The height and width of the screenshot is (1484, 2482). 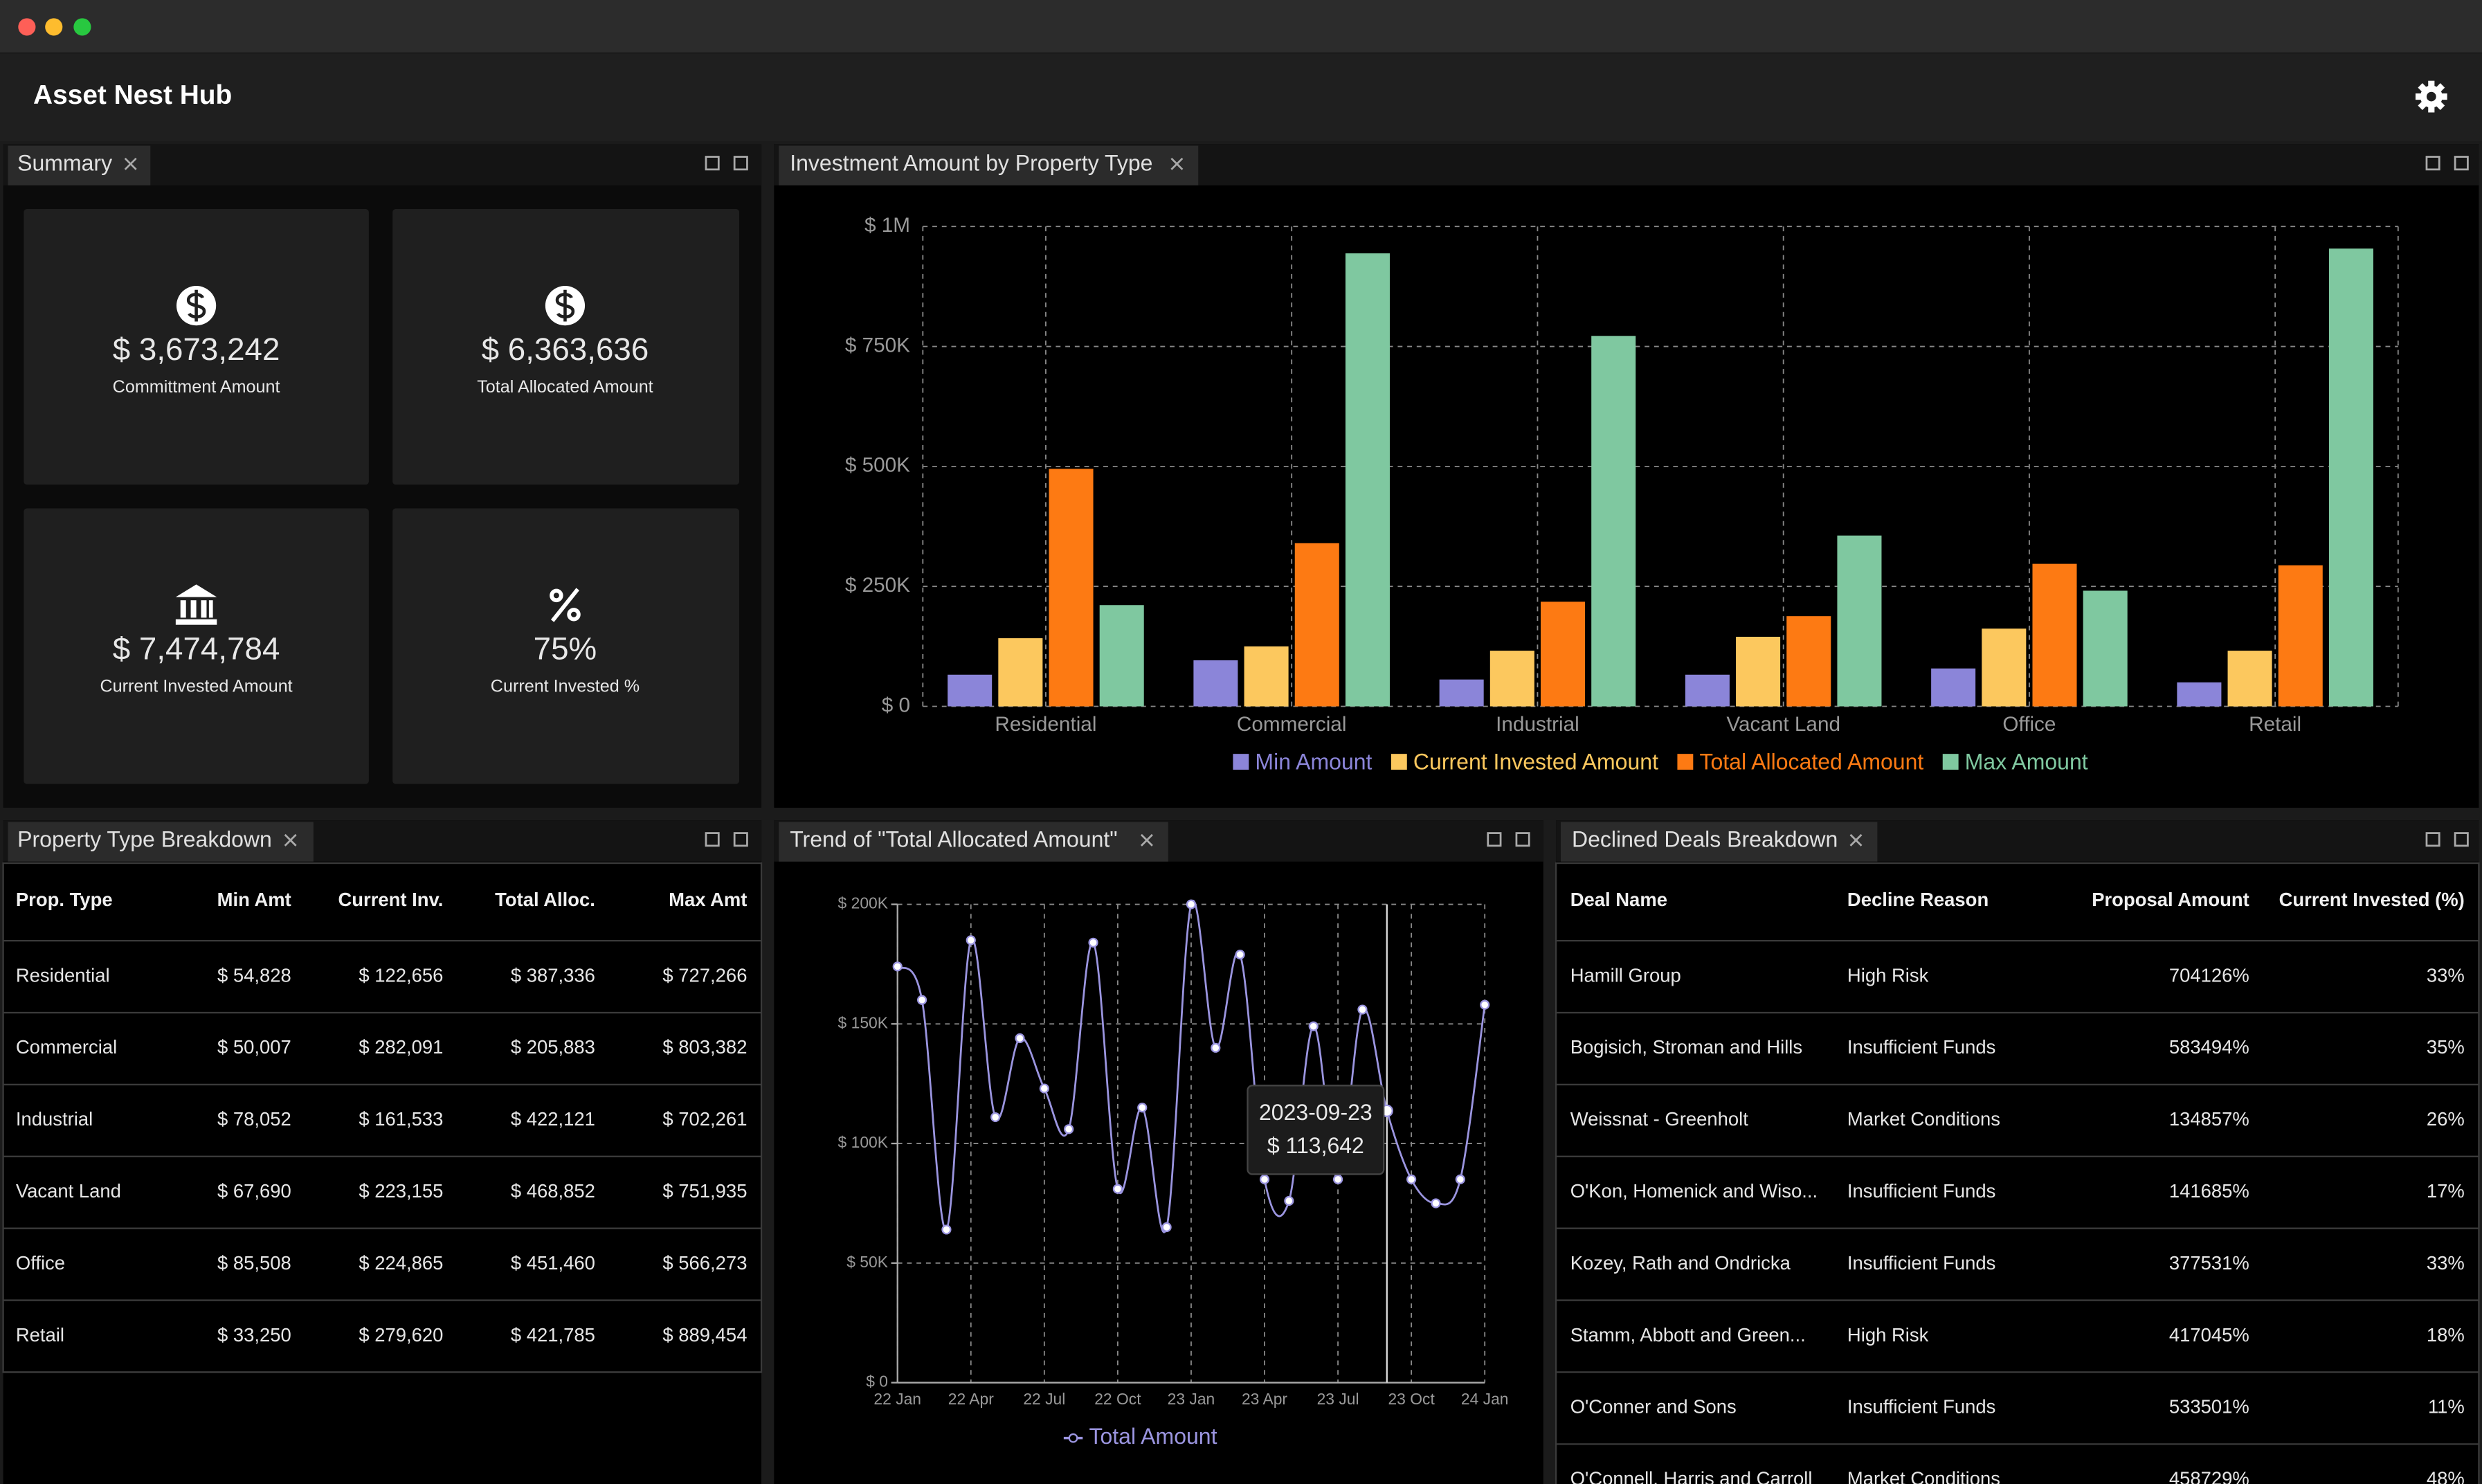 I want to click on table-cell: $ 727,266, so click(x=704, y=975).